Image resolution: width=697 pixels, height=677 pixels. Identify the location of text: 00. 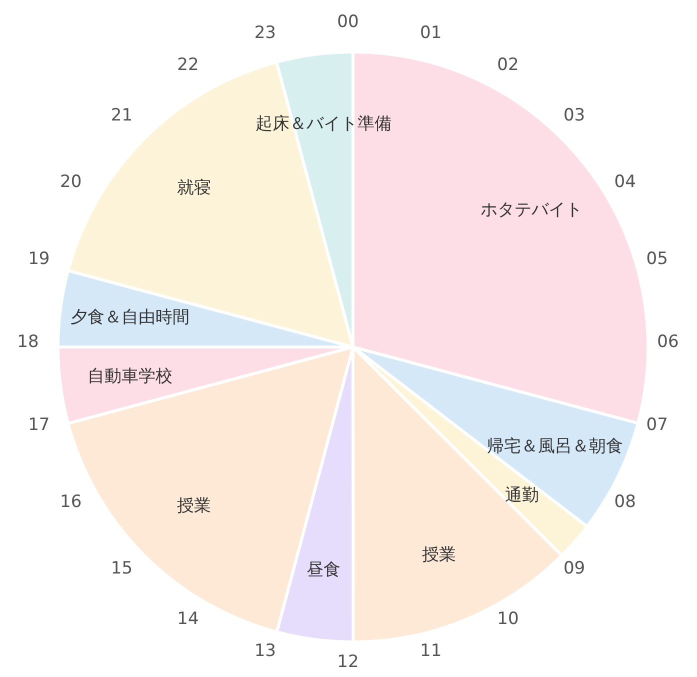
(348, 22).